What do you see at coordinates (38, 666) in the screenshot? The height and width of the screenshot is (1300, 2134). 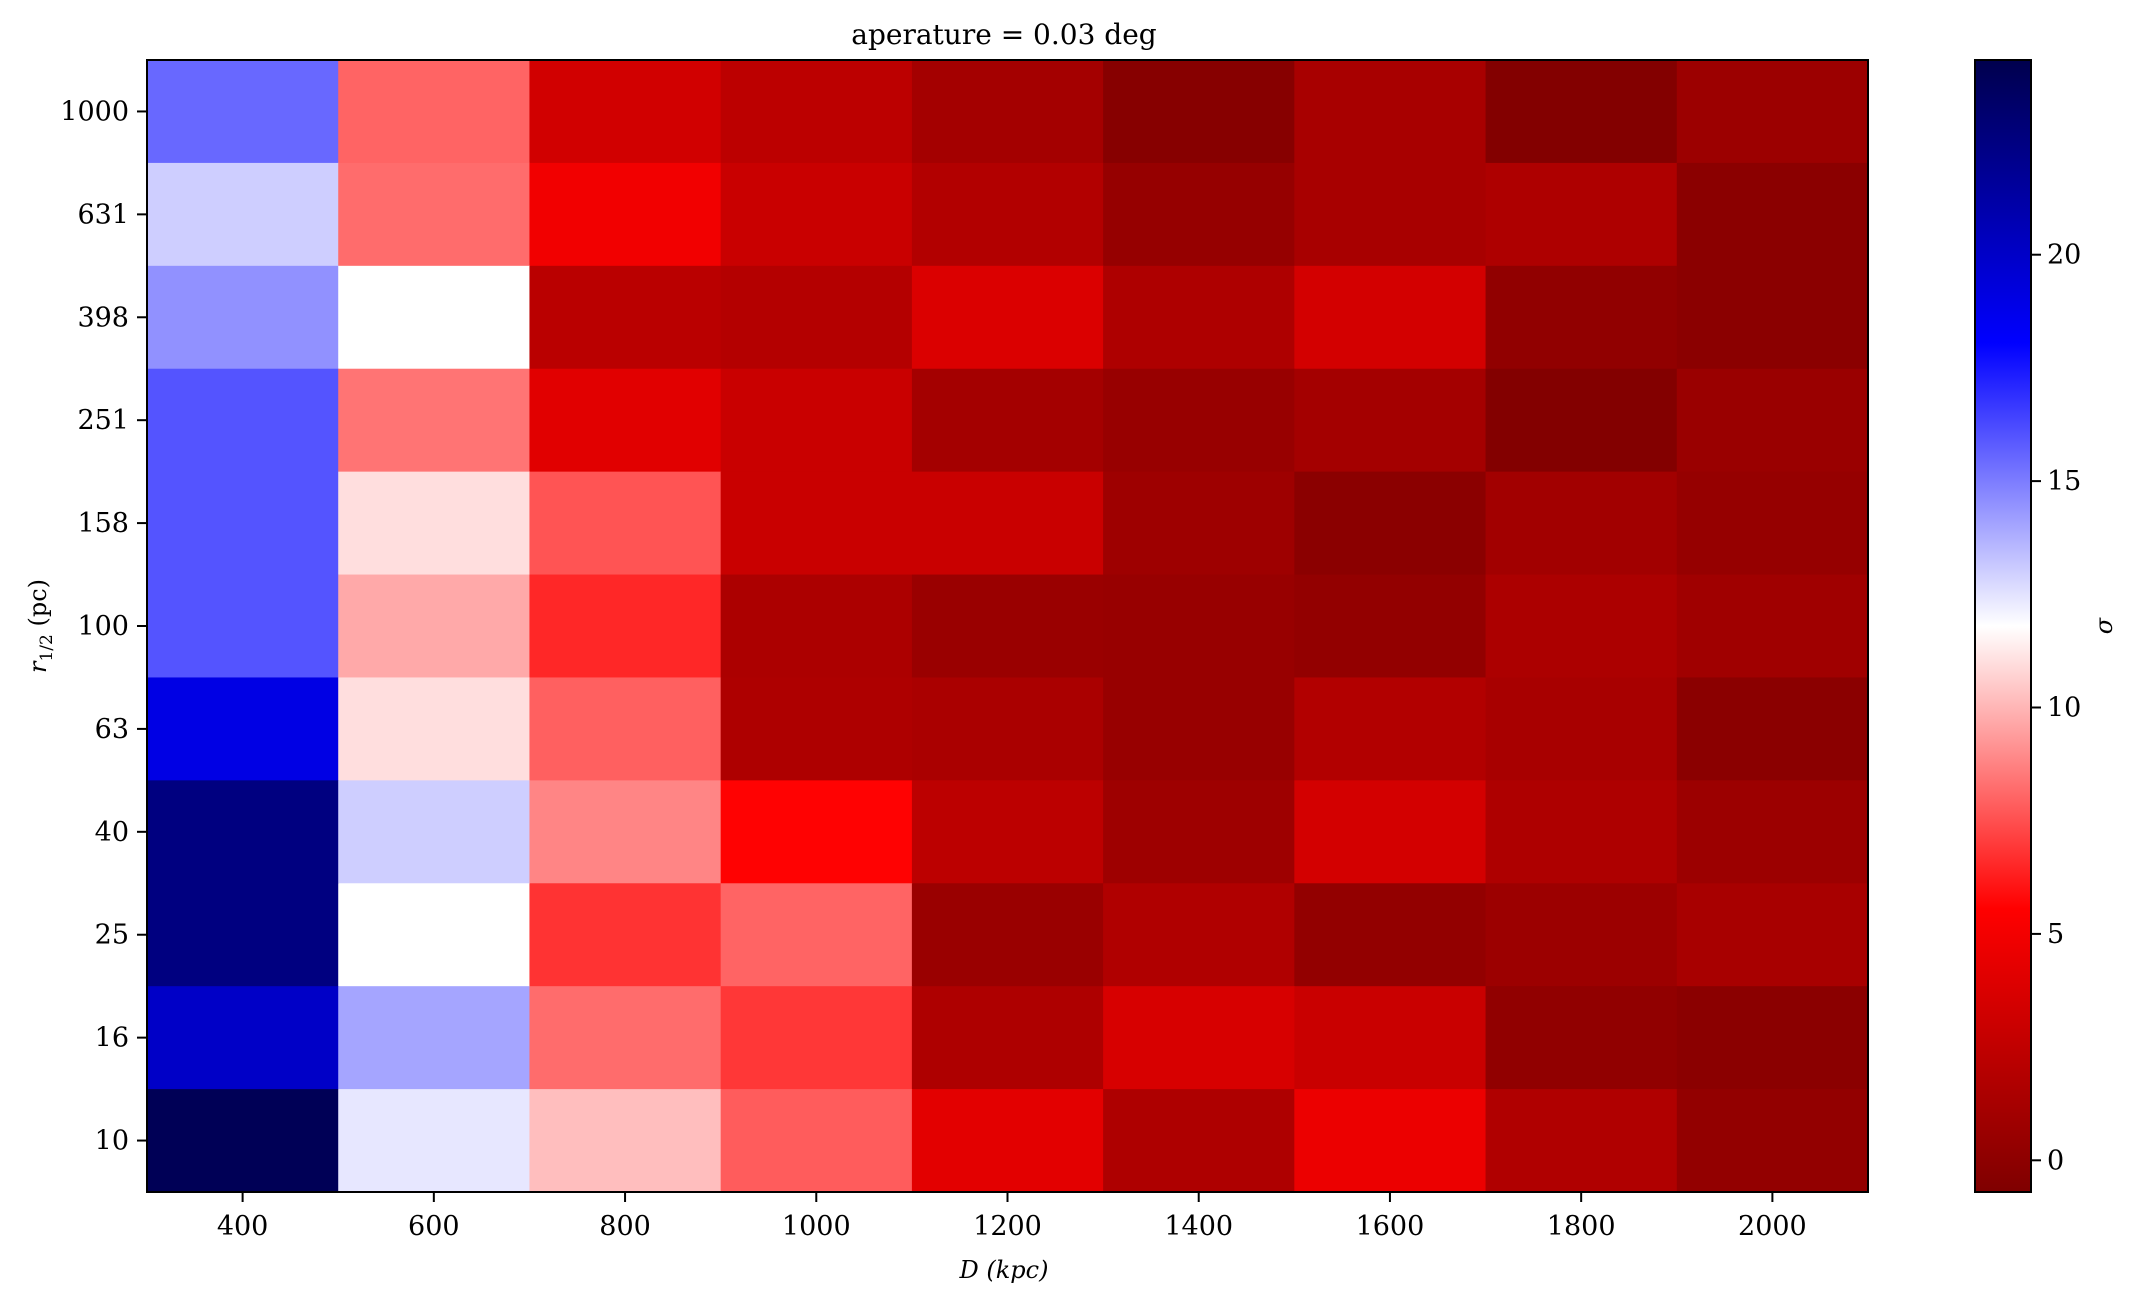 I see `y-axis-label-main: r` at bounding box center [38, 666].